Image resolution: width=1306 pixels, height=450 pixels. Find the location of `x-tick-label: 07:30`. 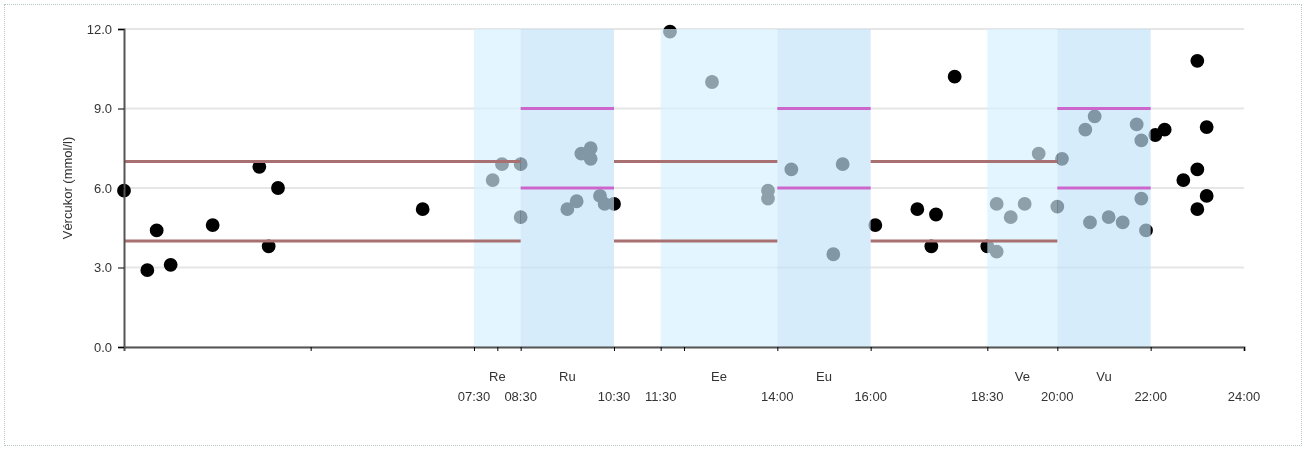

x-tick-label: 07:30 is located at coordinates (474, 396).